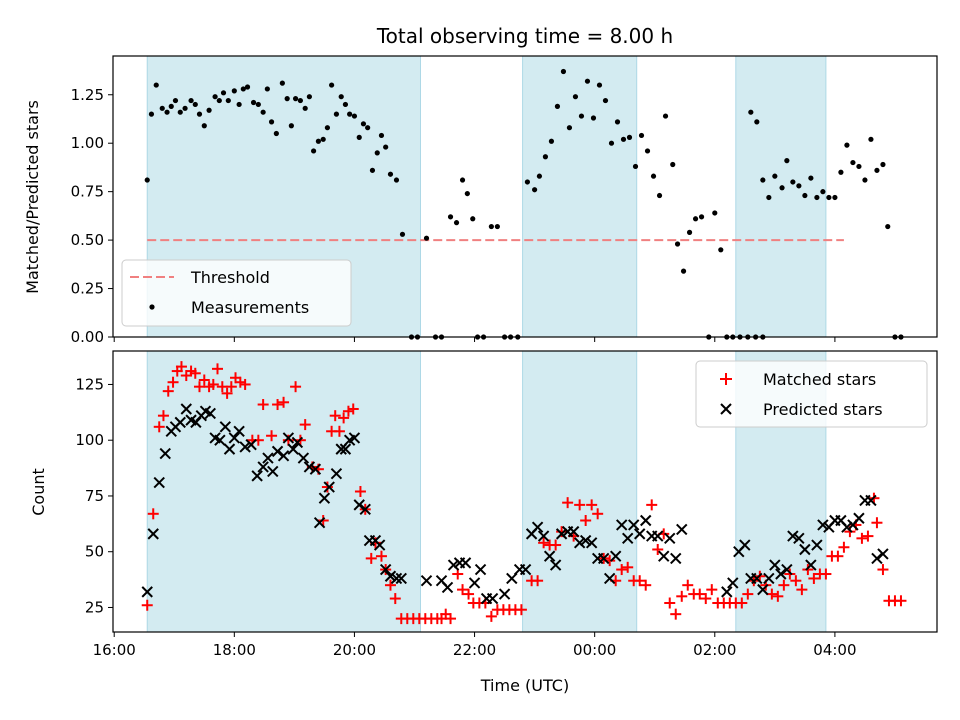 The image size is (960, 720). I want to click on x-tick-label: 02:00, so click(714, 650).